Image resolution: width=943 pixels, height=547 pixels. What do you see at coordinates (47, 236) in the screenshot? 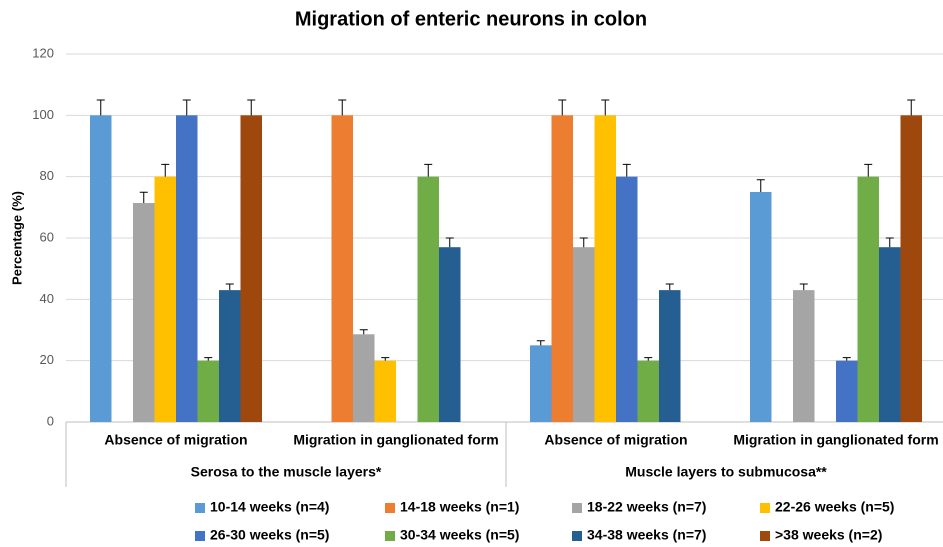
I see `y-tick-label: 60` at bounding box center [47, 236].